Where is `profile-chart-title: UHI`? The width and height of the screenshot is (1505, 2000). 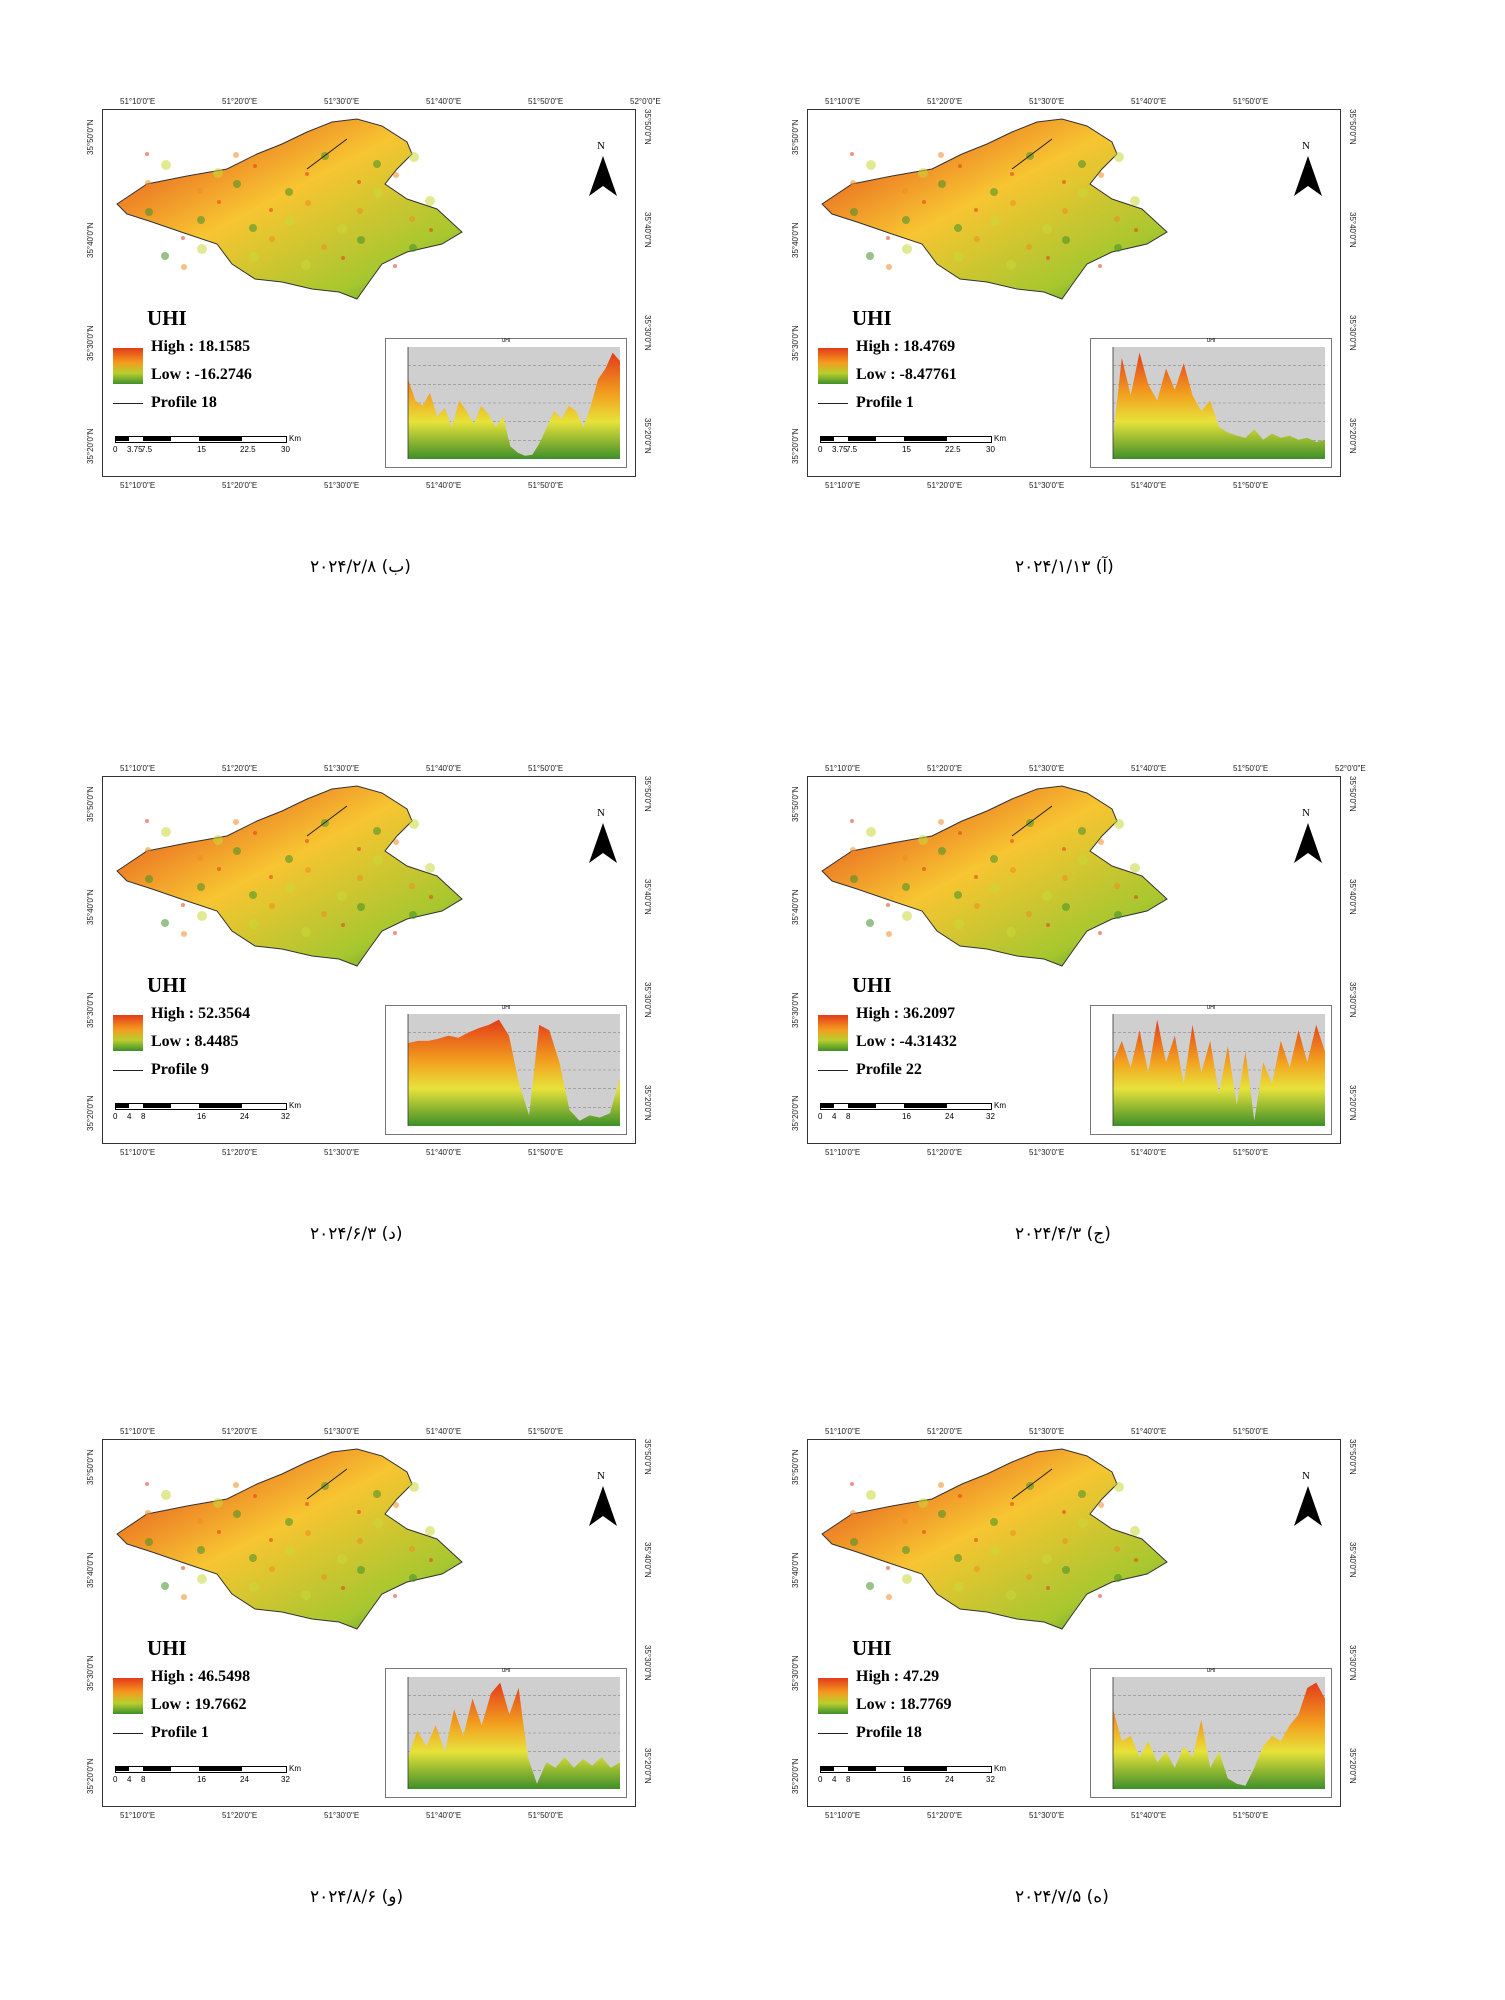
profile-chart-title: UHI is located at coordinates (506, 1008).